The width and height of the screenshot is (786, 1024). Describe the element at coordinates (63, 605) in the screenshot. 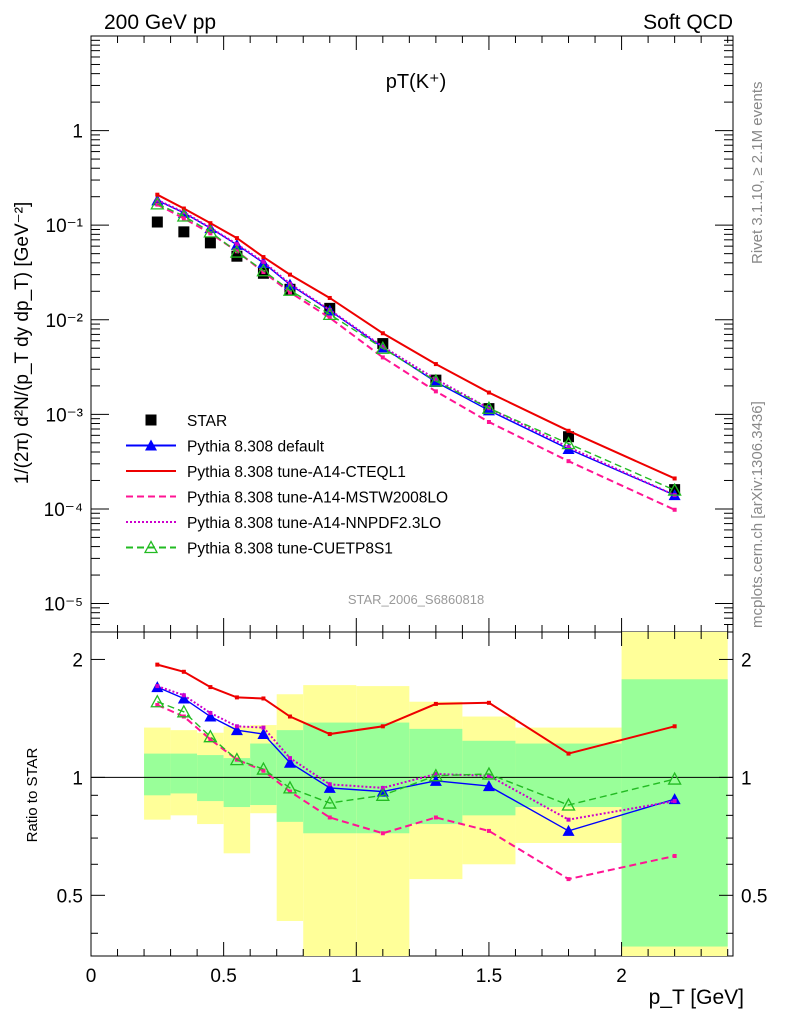

I see `y-tick-label: 10⁻⁵` at that location.